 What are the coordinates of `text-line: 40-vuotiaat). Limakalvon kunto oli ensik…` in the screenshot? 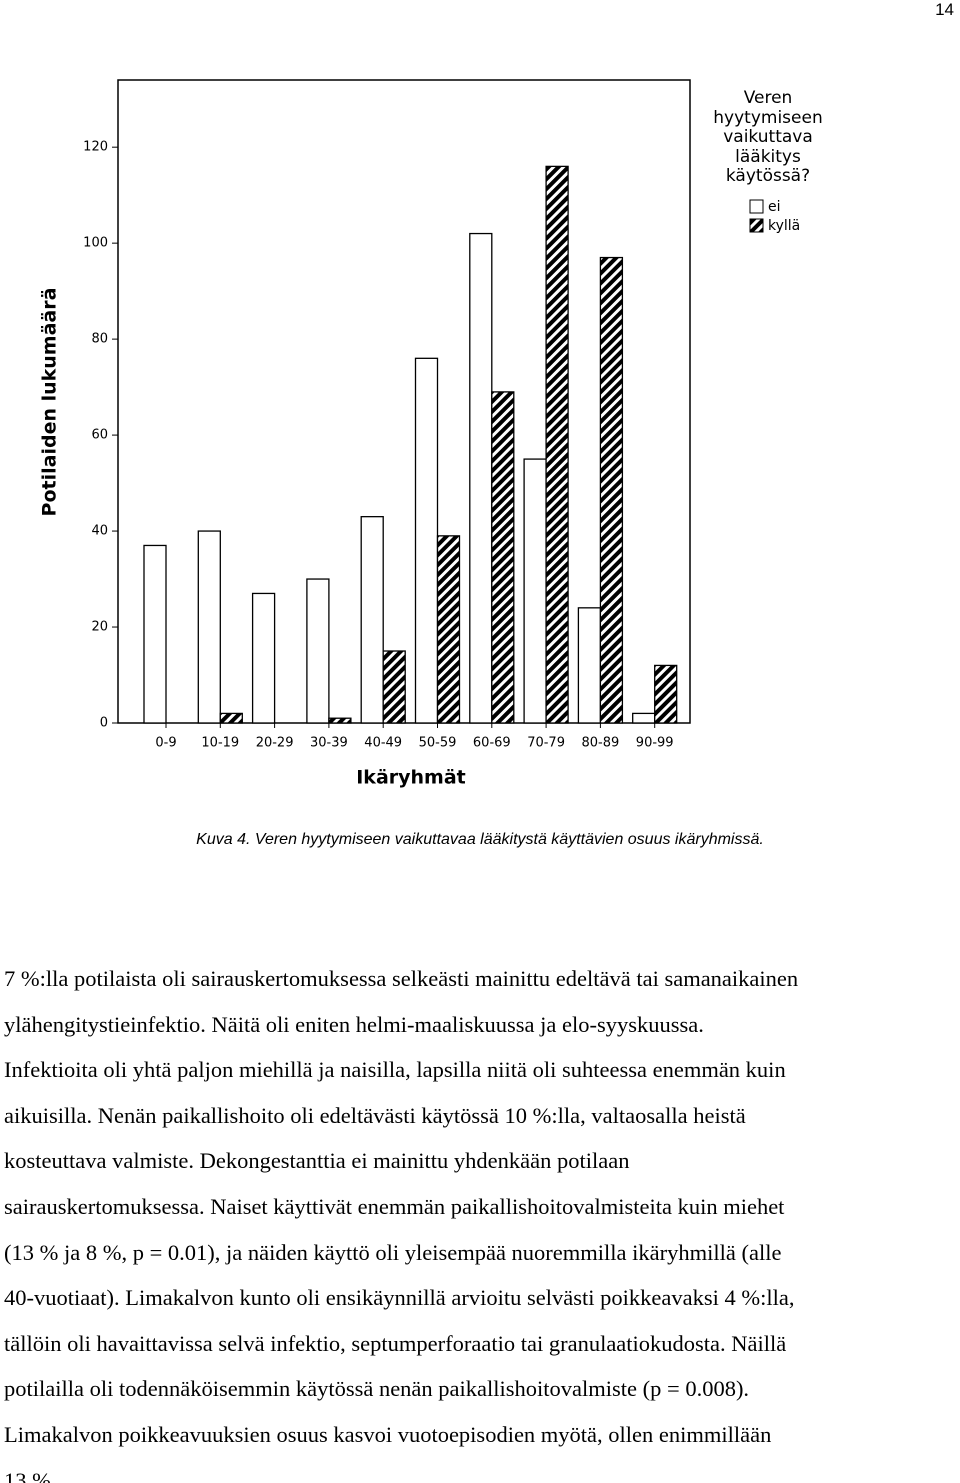 It's located at (399, 1298).